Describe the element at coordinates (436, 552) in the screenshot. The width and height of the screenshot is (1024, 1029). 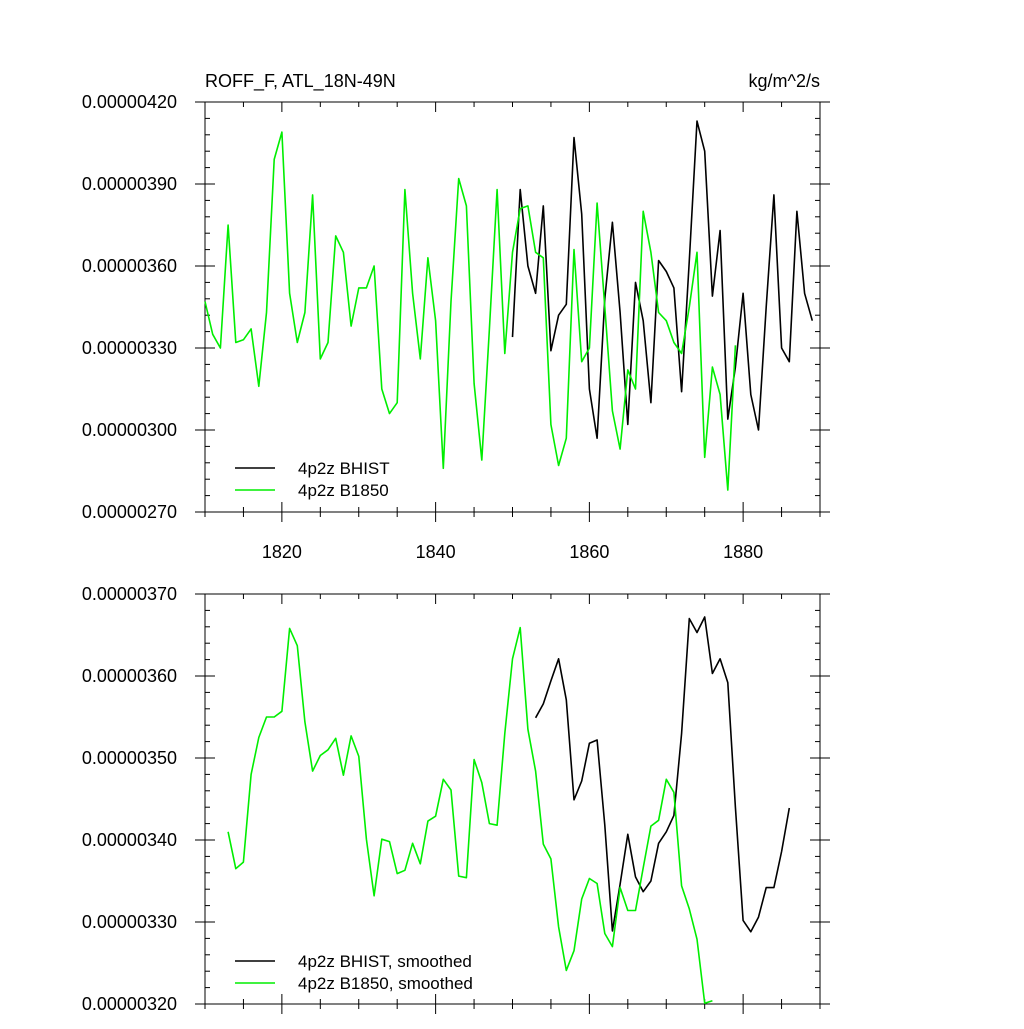
I see `x-tick-label: 1840` at that location.